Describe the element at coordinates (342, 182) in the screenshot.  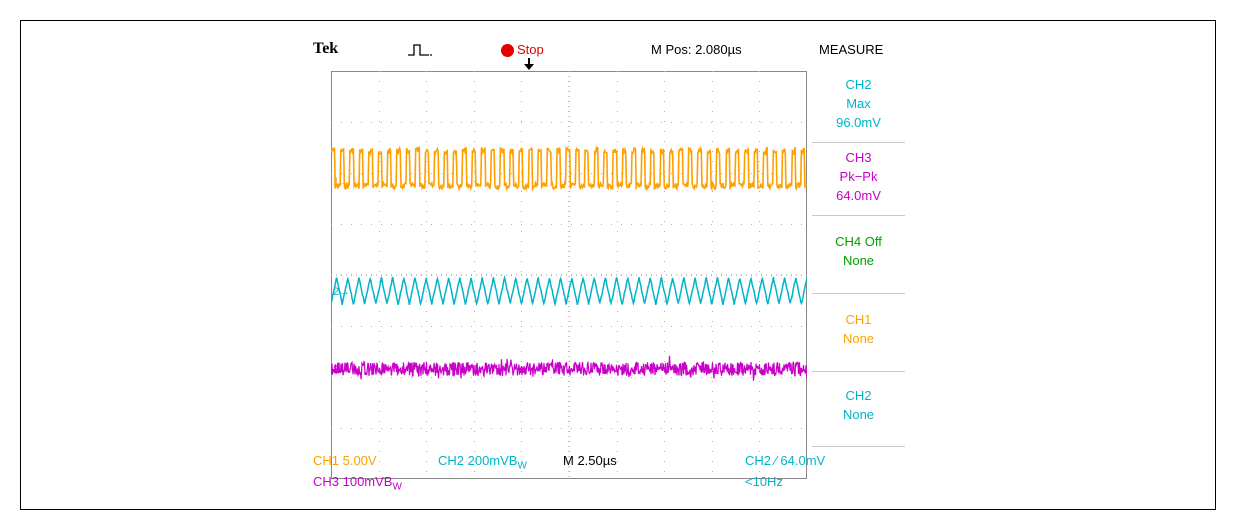
I see `ch1-ground-marker: 1→` at that location.